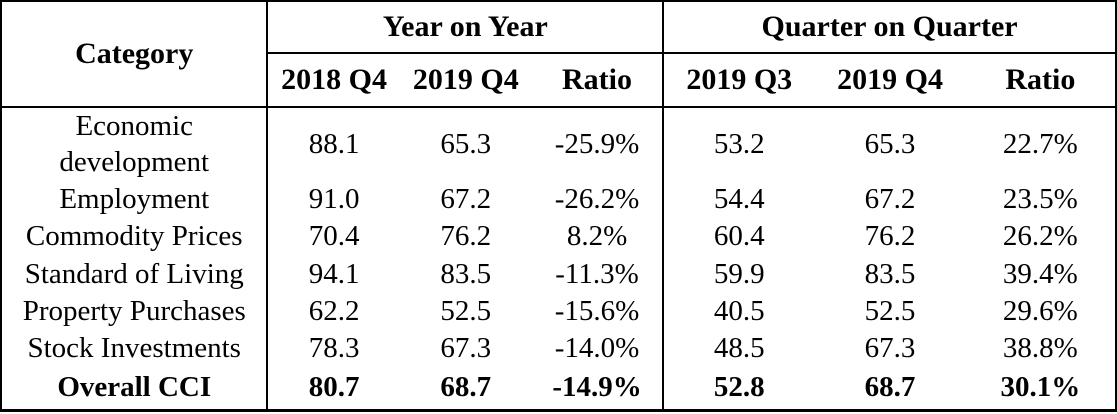  I want to click on cell-yoy-ratio: -14.0%, so click(598, 349).